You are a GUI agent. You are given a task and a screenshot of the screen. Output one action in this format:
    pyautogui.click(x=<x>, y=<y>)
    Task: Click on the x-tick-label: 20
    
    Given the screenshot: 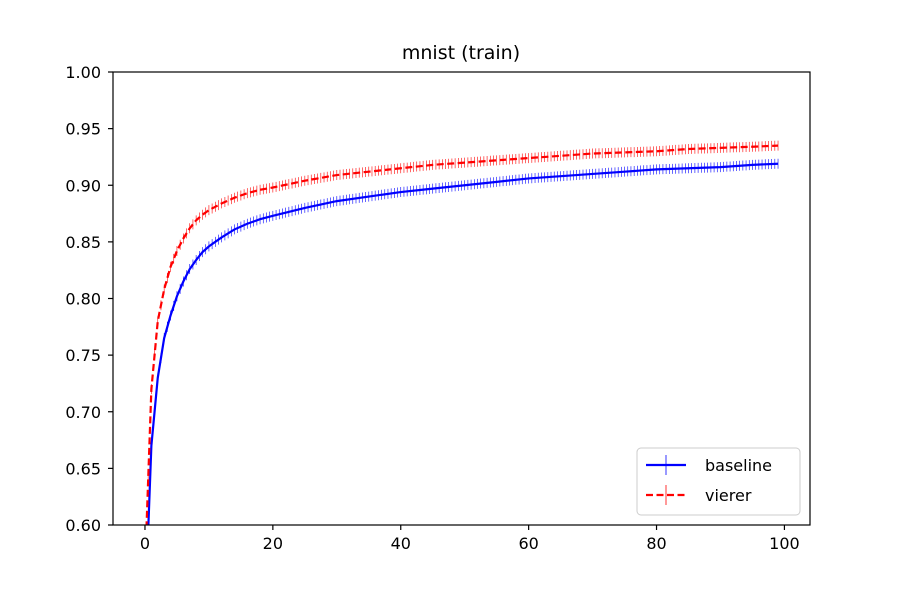 What is the action you would take?
    pyautogui.click(x=273, y=543)
    